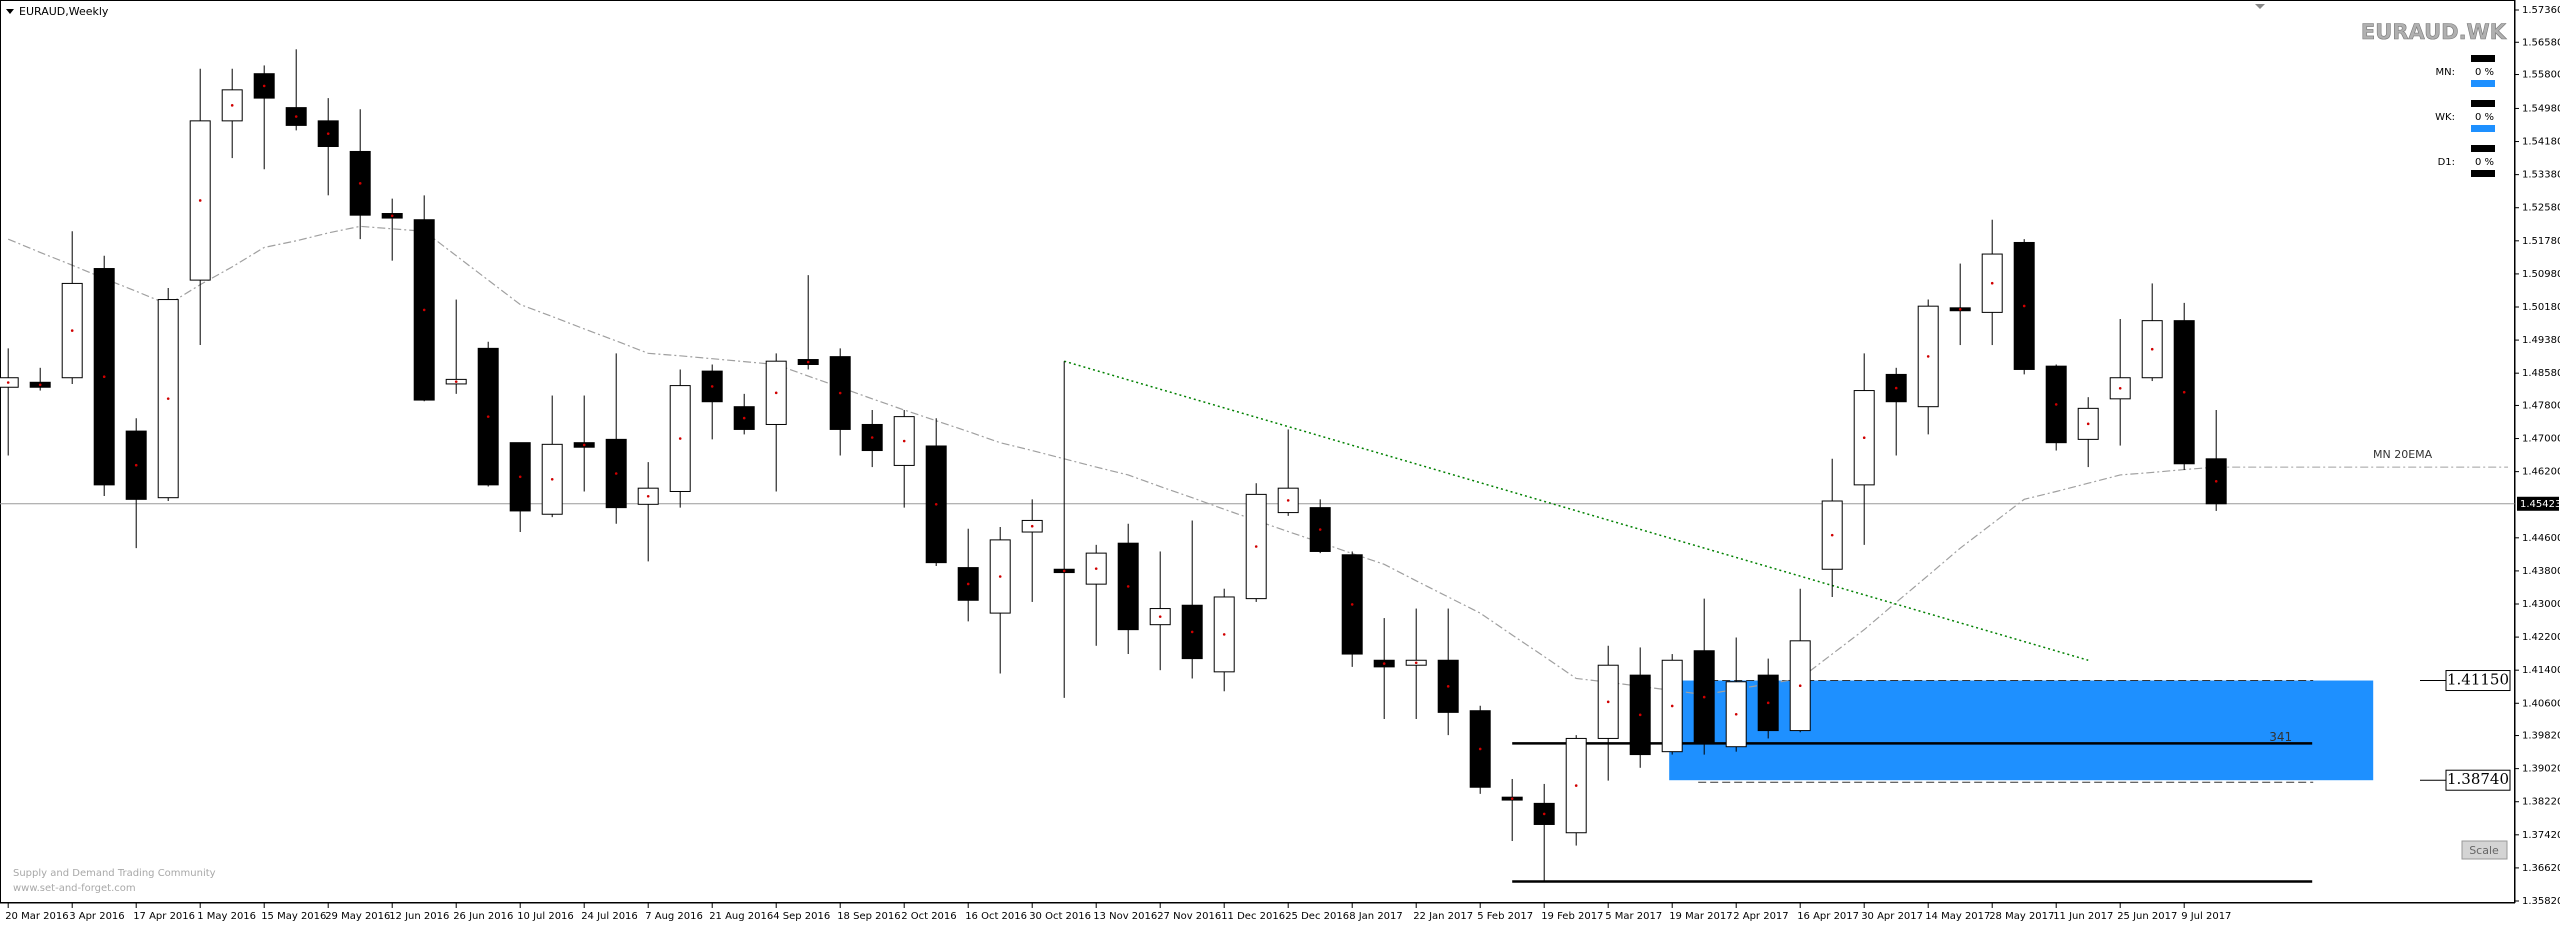  I want to click on status-panel: MN: 0 % WK: 0 % D1: 0 %, so click(2465, 116).